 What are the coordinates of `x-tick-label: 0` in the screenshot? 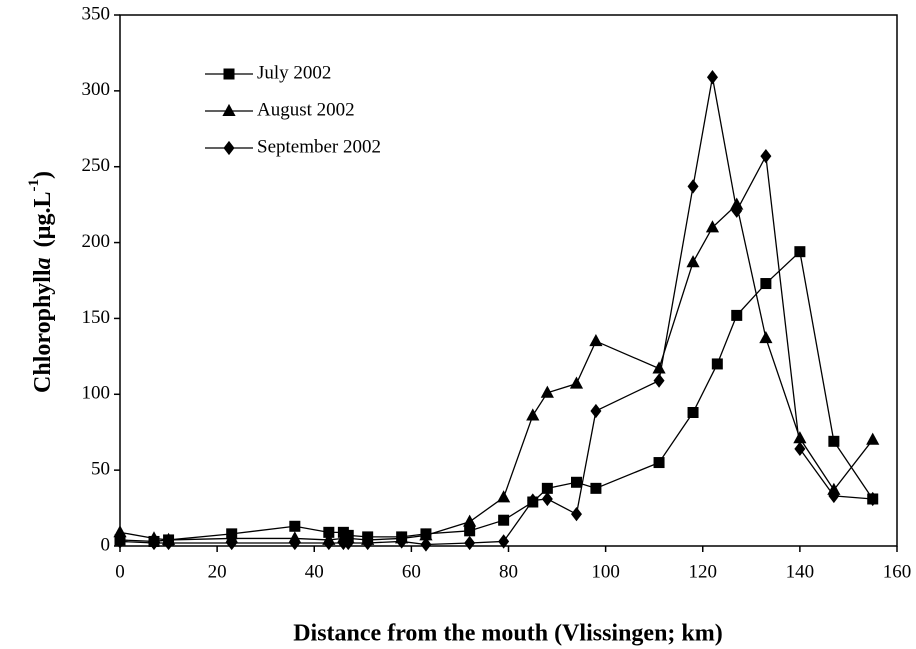 It's located at (120, 571).